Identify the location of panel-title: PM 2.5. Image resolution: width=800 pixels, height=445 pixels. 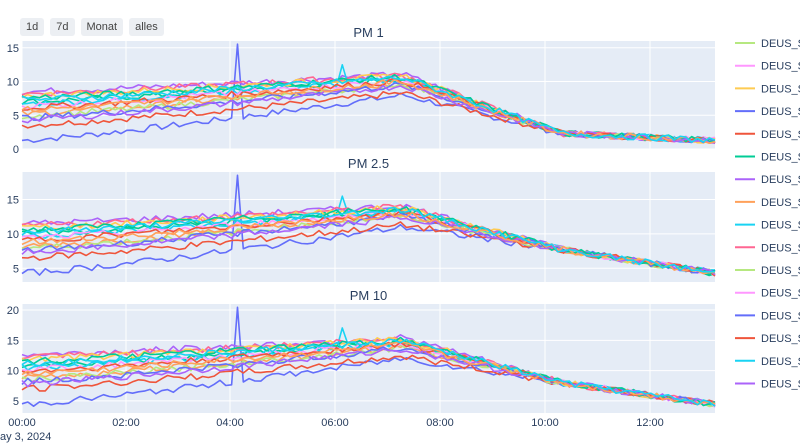
(368, 163).